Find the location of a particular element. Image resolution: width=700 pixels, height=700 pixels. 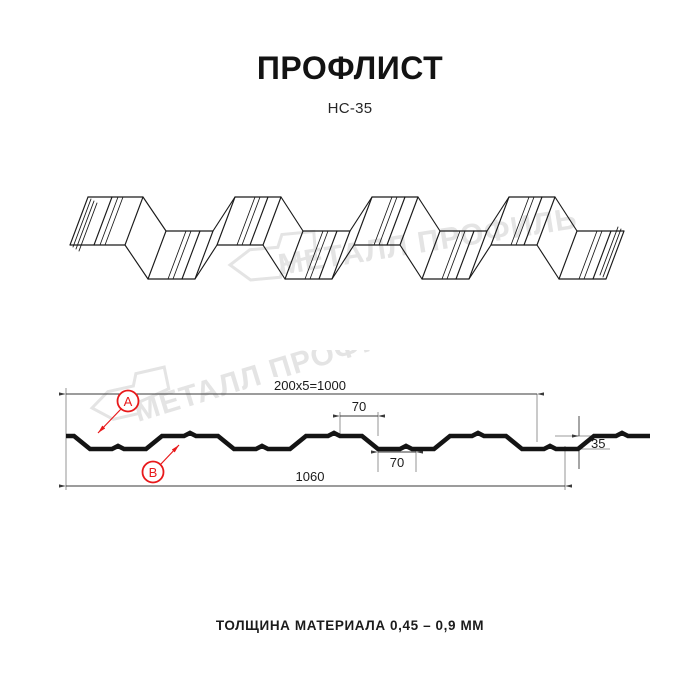

watermark-metall-profil-top: МЕТАЛЛ ПРОФИЛЬ is located at coordinates (403, 242).